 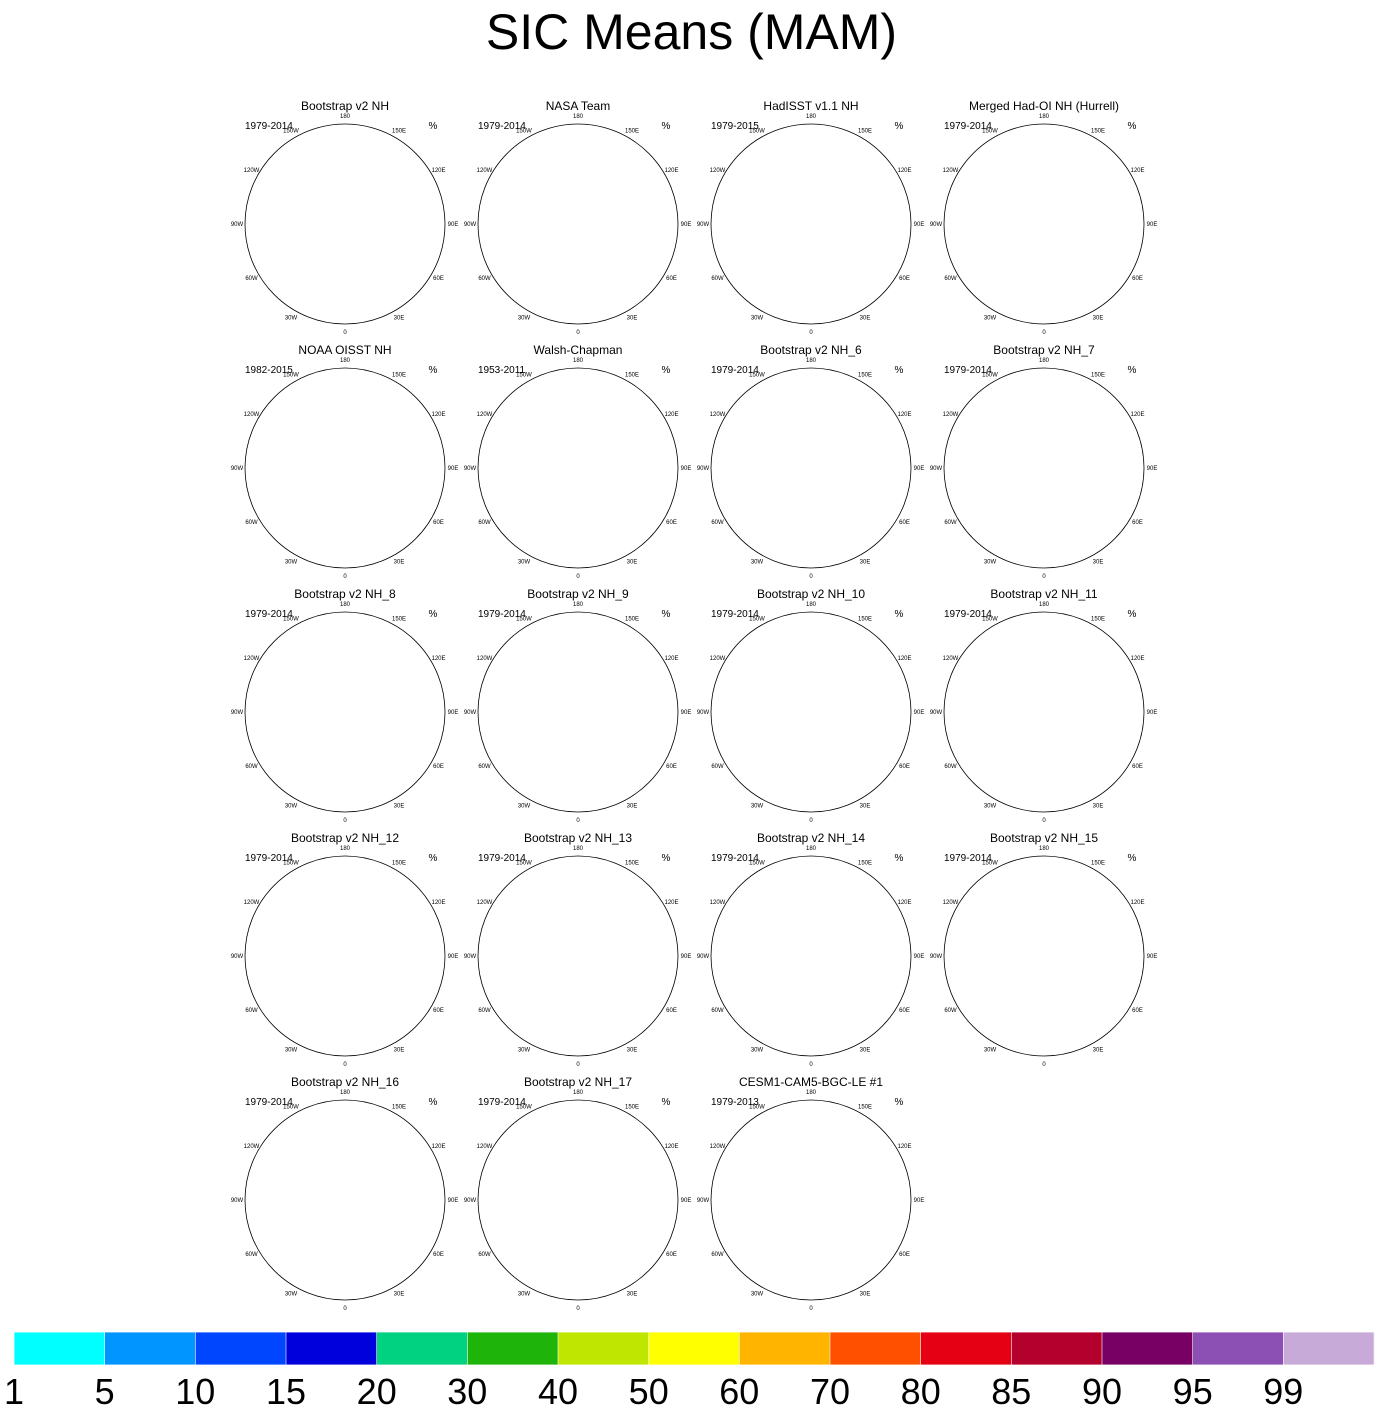 What do you see at coordinates (811, 838) in the screenshot?
I see `panel-title: Bootstrap v2 NH_14` at bounding box center [811, 838].